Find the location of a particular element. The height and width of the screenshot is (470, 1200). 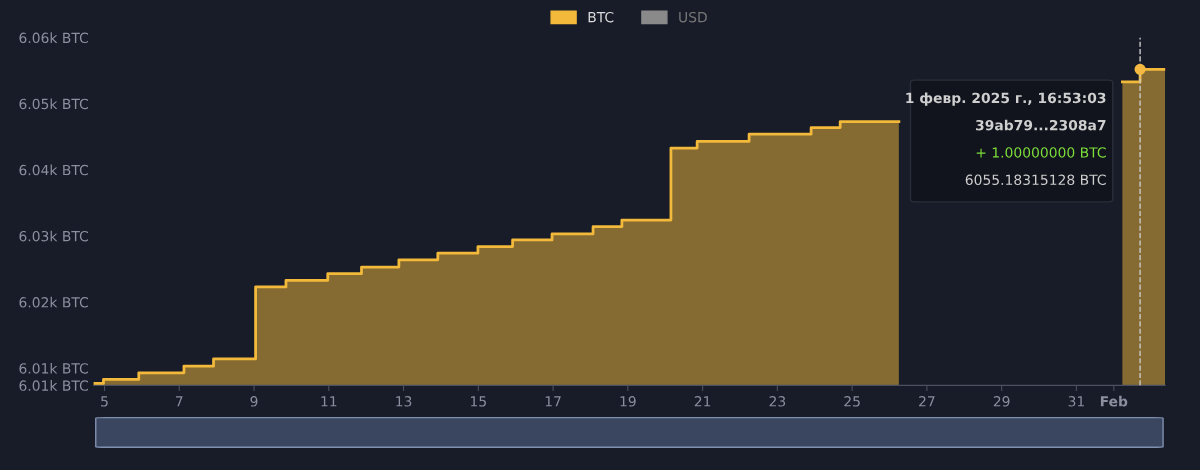

x-tick-label: 15 is located at coordinates (478, 401).